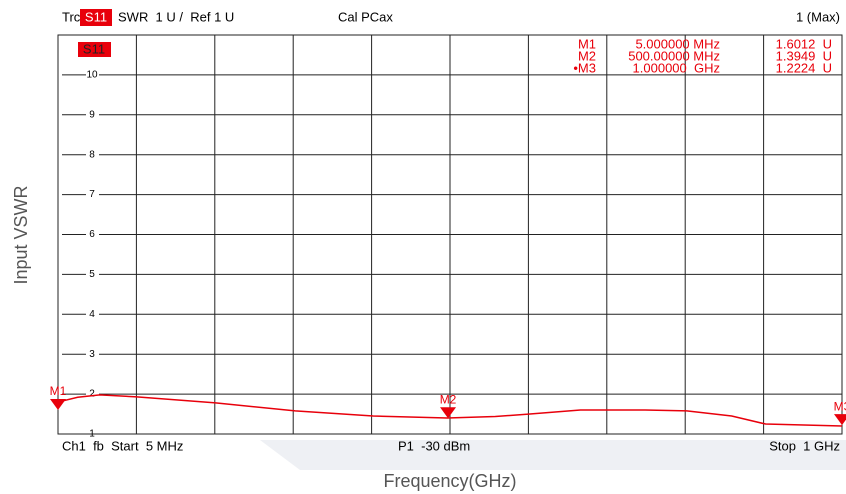  What do you see at coordinates (804, 43) in the screenshot?
I see `readout: 1.6012 U` at bounding box center [804, 43].